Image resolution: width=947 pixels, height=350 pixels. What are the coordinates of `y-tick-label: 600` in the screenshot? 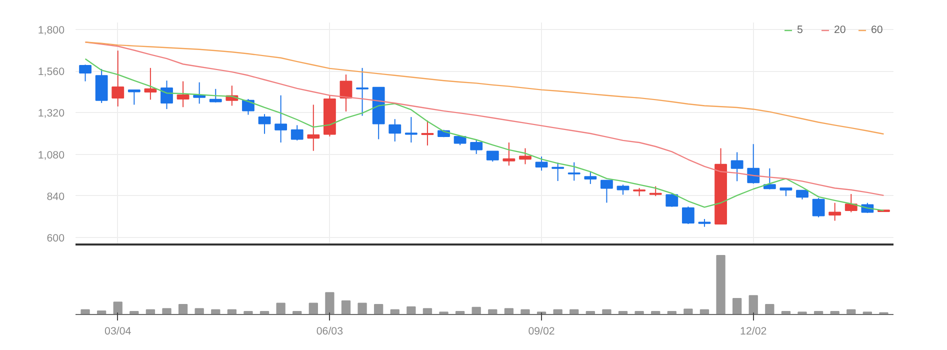 It's located at (55, 238).